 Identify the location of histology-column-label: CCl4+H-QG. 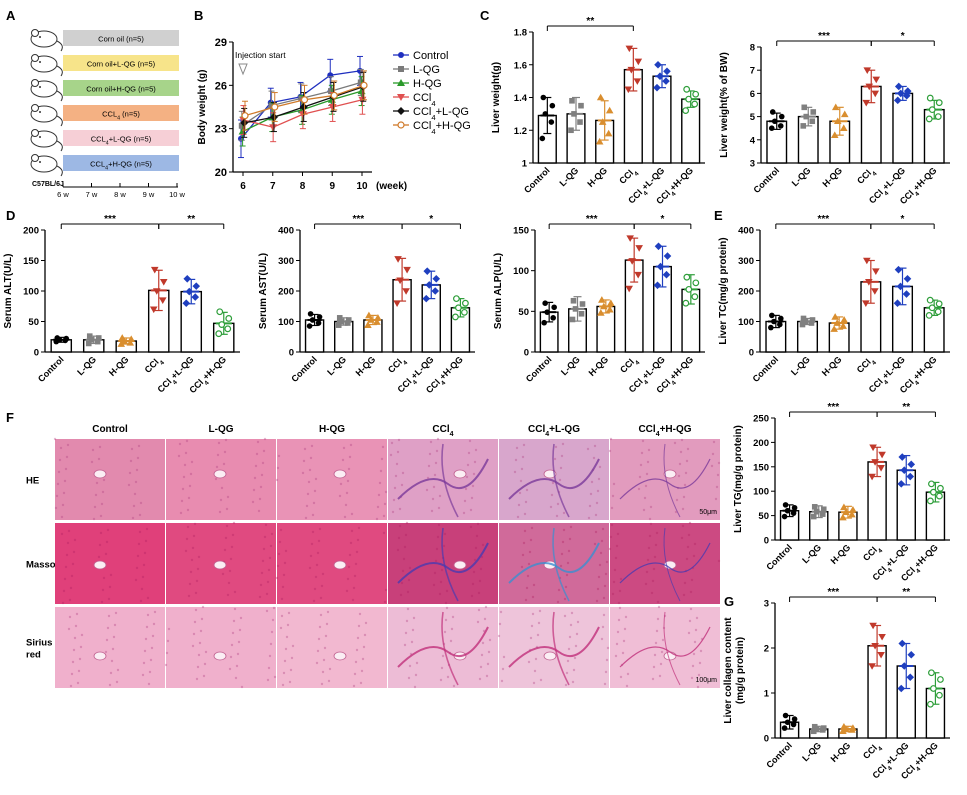
(664, 431).